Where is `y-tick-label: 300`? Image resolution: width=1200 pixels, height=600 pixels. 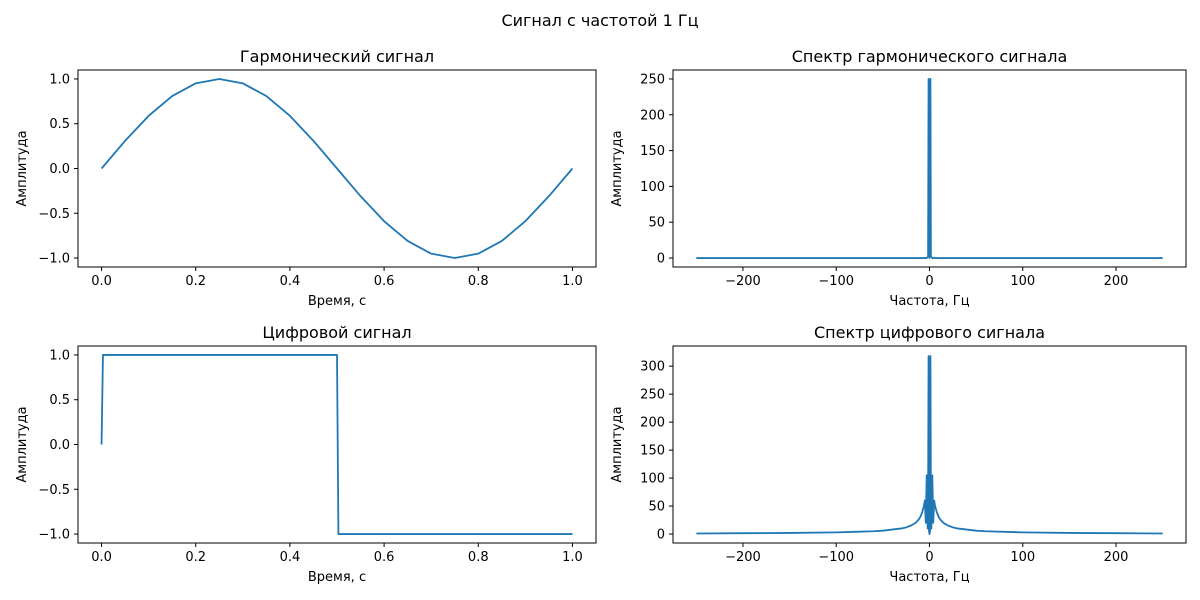 y-tick-label: 300 is located at coordinates (652, 367).